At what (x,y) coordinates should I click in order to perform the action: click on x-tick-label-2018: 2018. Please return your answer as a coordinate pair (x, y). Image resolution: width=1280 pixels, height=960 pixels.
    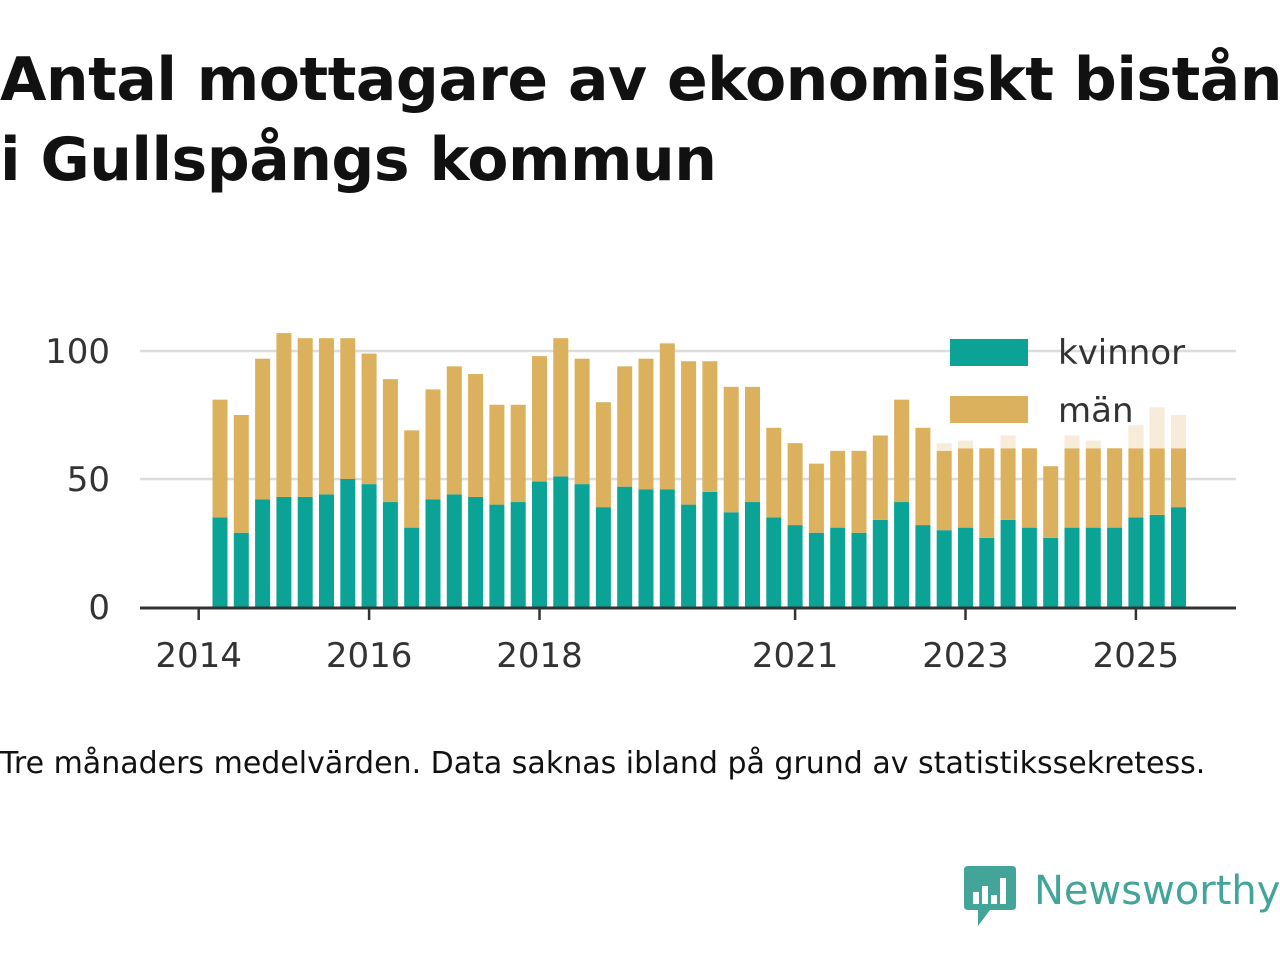
    Looking at the image, I should click on (539, 656).